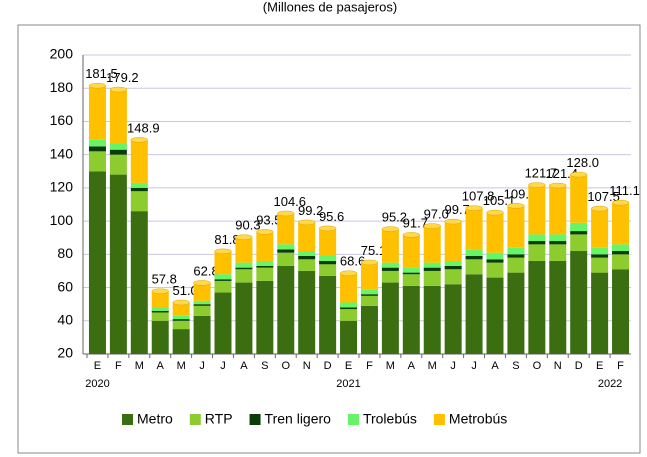 The height and width of the screenshot is (457, 647). Describe the element at coordinates (436, 214) in the screenshot. I see `total-label: 97.0` at that location.